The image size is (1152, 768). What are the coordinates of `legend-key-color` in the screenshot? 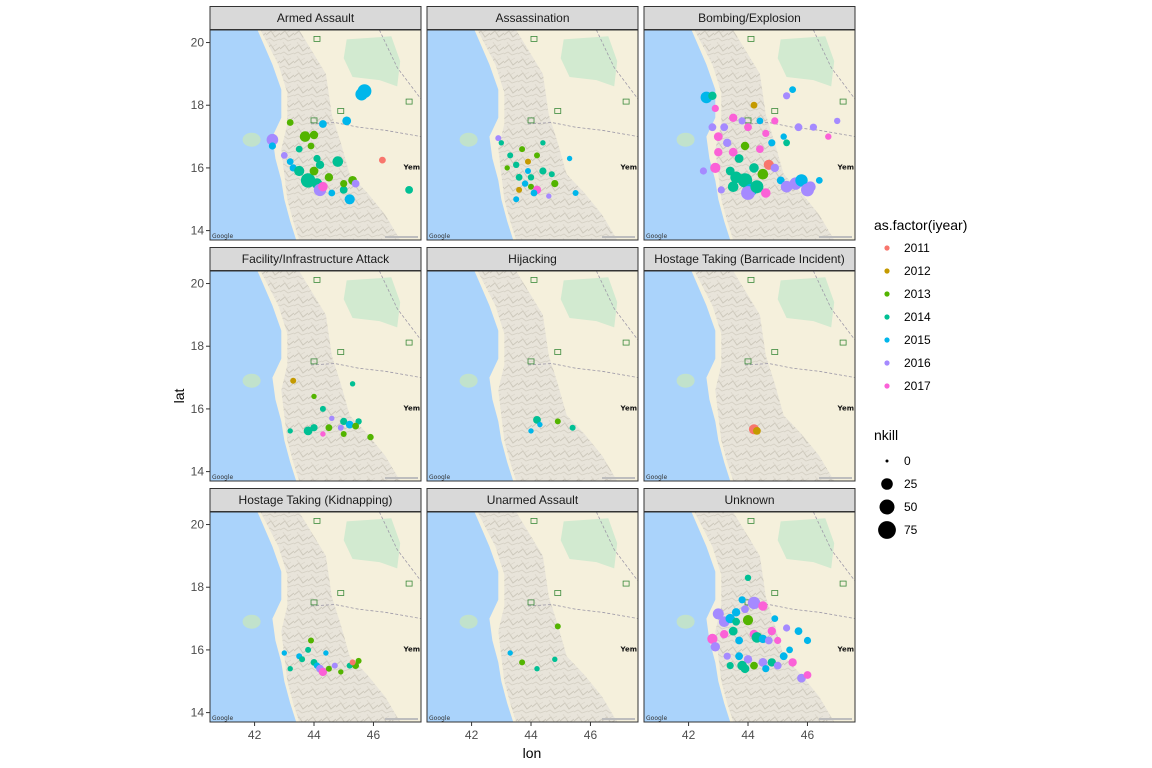 It's located at (887, 386).